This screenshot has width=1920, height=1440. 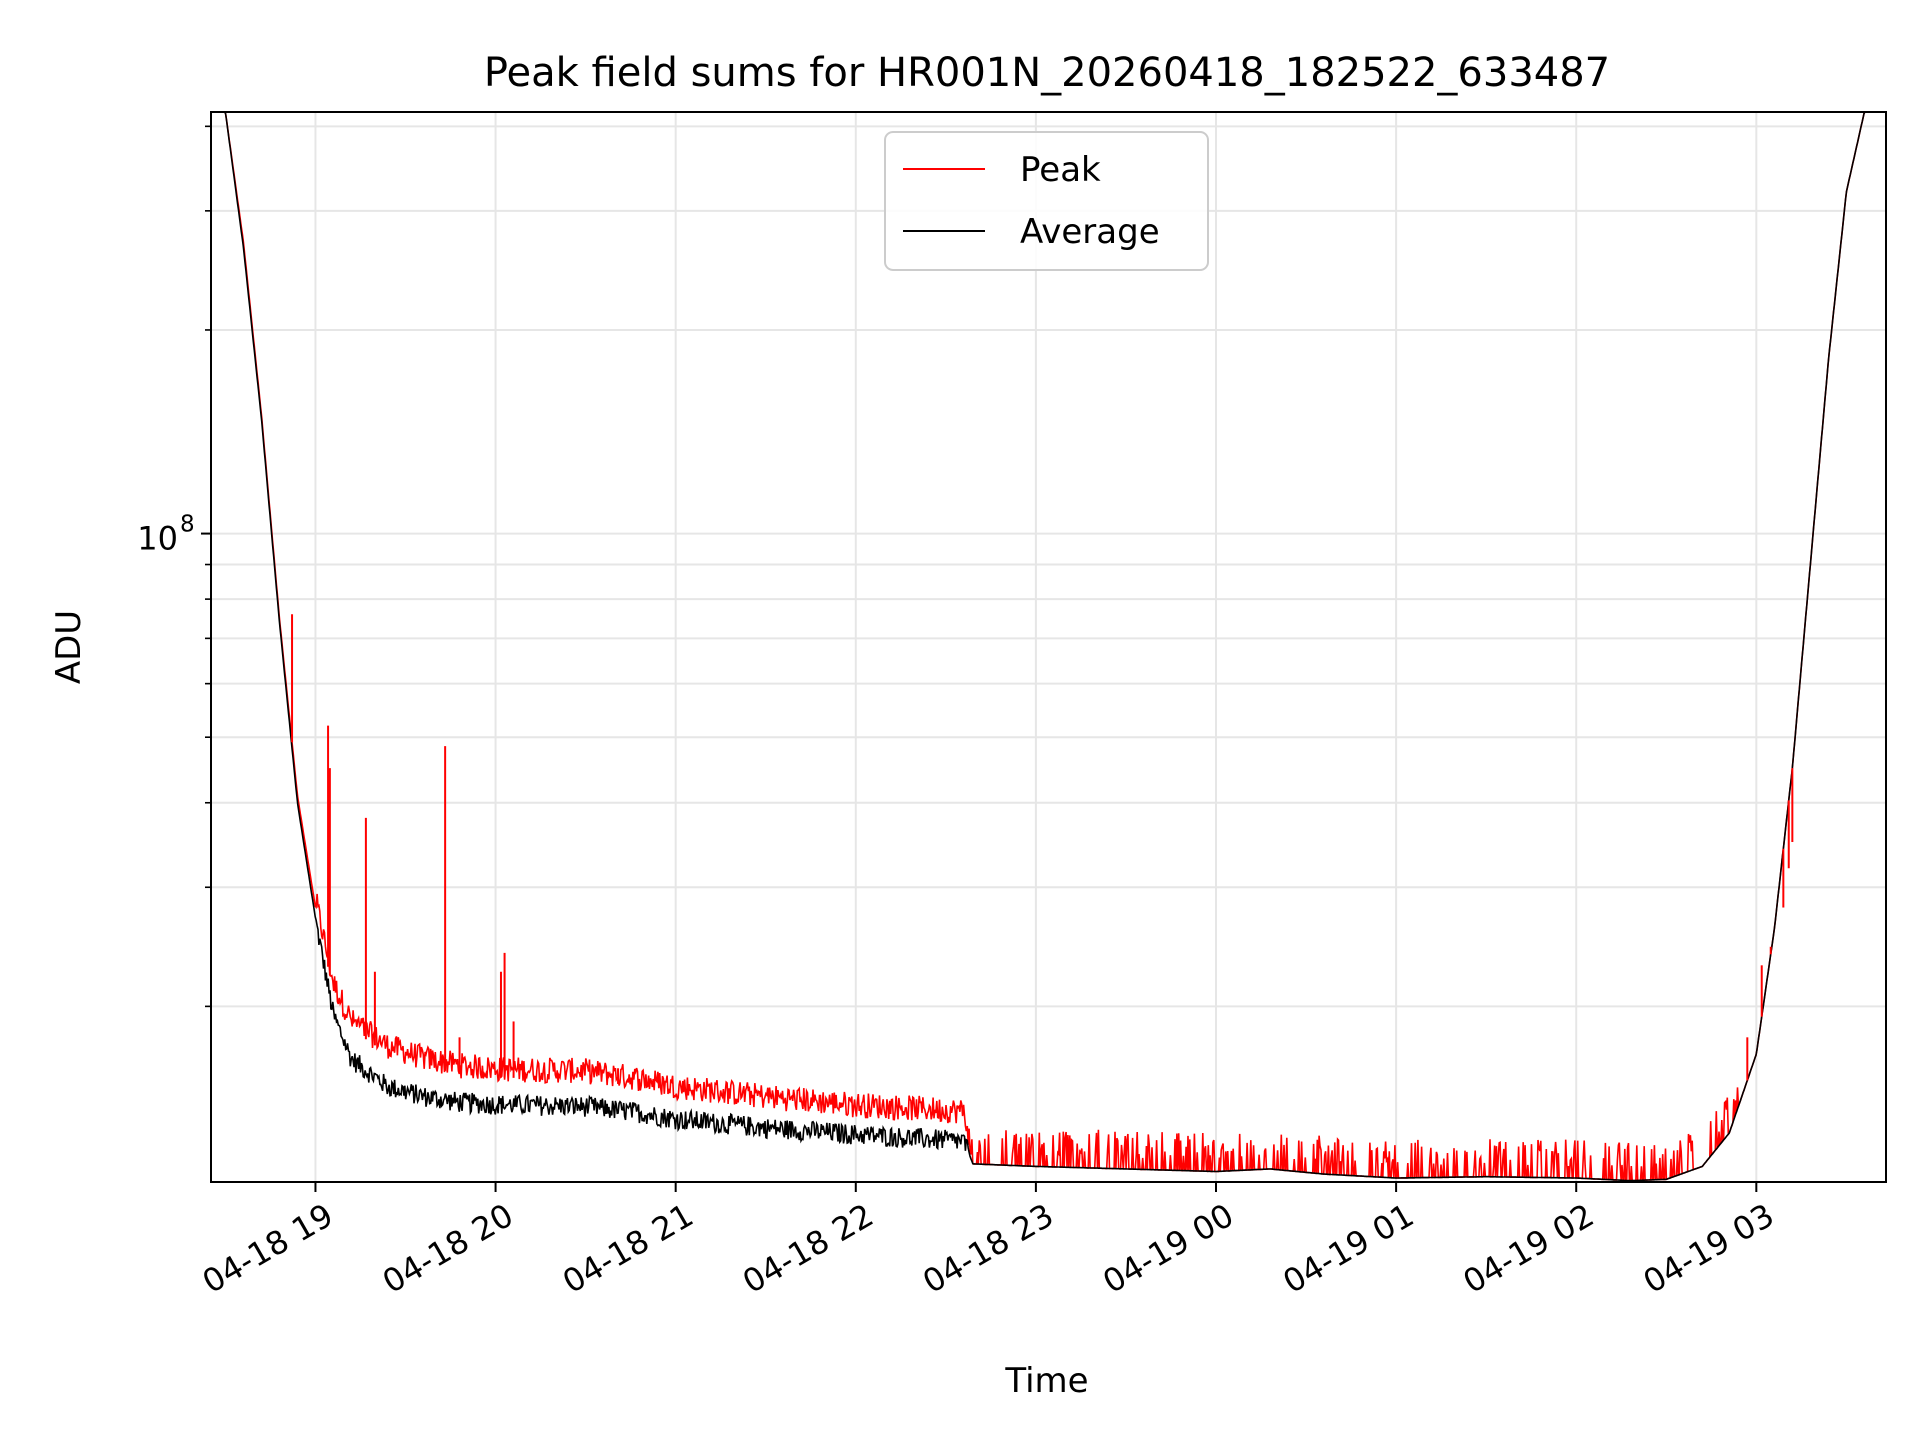 I want to click on legend: Peak Average, so click(x=1046, y=201).